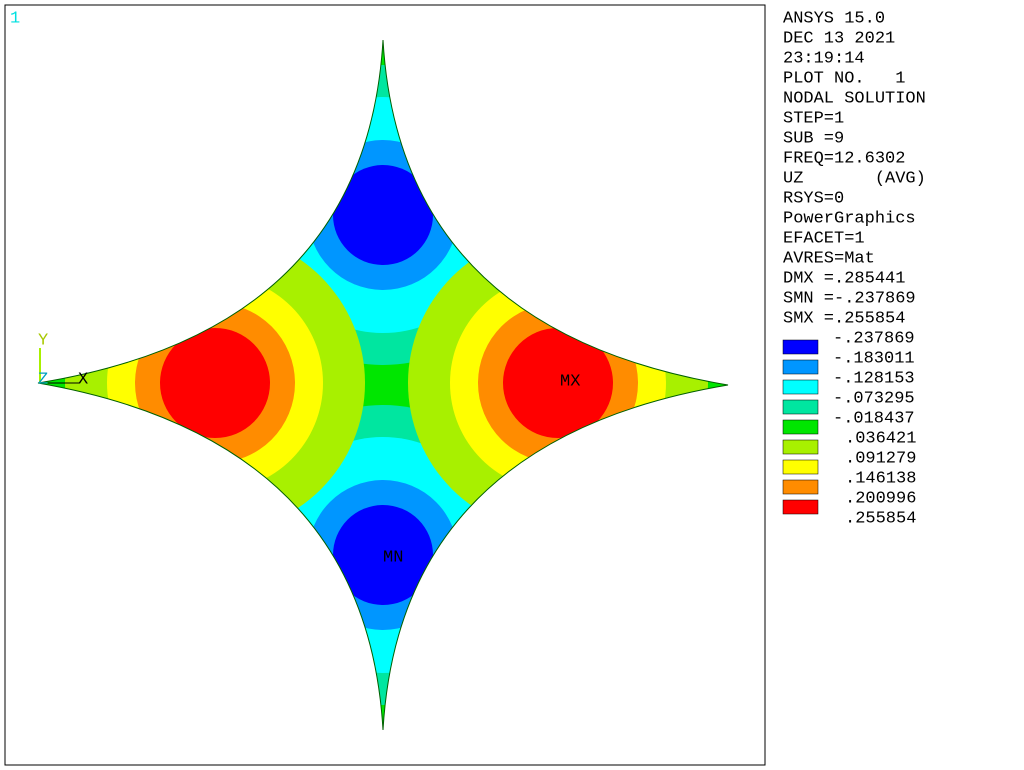  What do you see at coordinates (824, 58) in the screenshot?
I see `info-line: 23:19:14` at bounding box center [824, 58].